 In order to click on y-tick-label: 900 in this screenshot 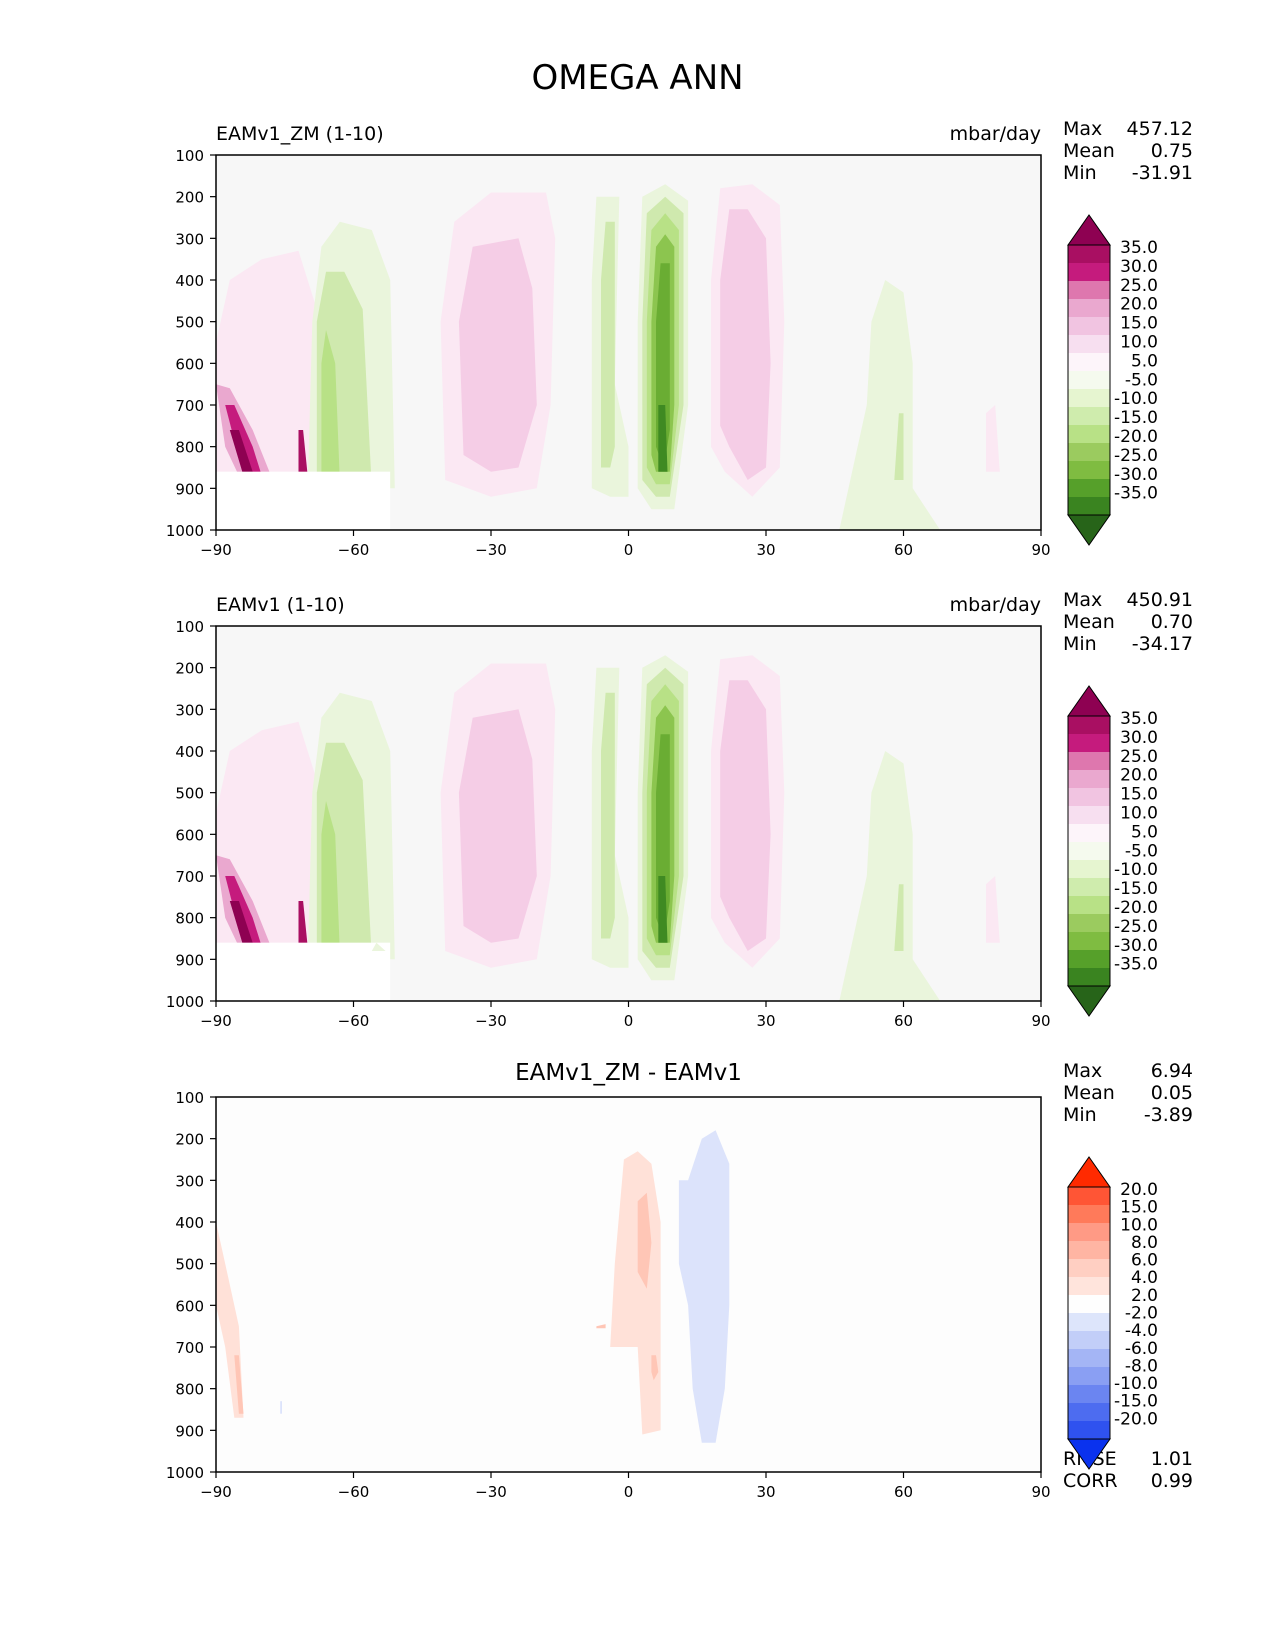, I will do `click(189, 960)`.